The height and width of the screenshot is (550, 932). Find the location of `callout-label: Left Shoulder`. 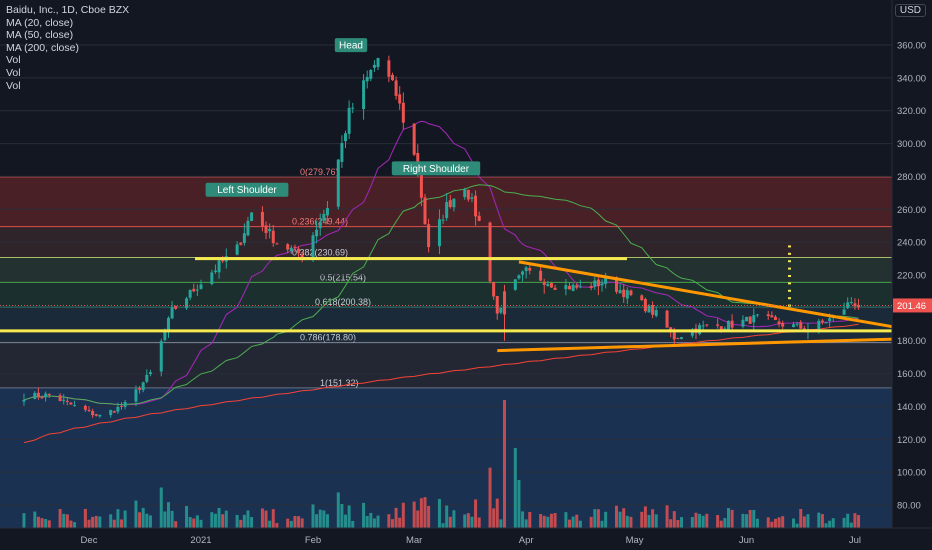

callout-label: Left Shoulder is located at coordinates (247, 190).